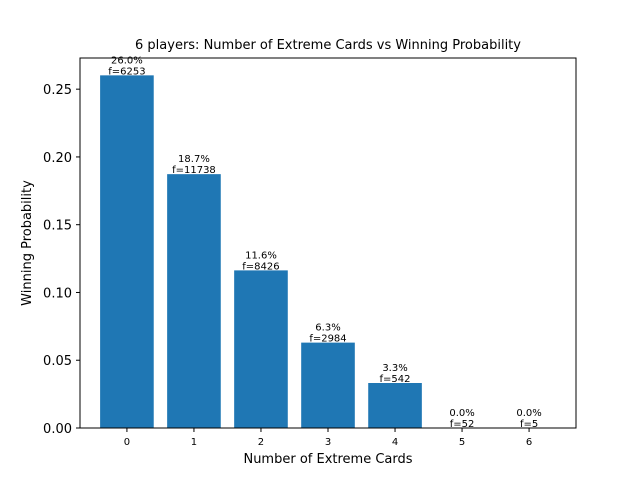 Image resolution: width=640 pixels, height=480 pixels. What do you see at coordinates (395, 379) in the screenshot?
I see `bar-label-frequency: f=542` at bounding box center [395, 379].